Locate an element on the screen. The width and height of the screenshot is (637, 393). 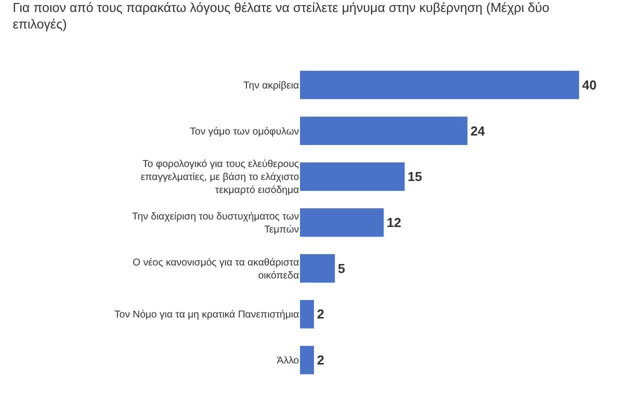
y-tick-label: Το φορολογικό για τους ελεύθερους επαγγελματίες, με βάση το ελάχιστο τεκμαρτό εισόδημα is located at coordinates (220, 177).